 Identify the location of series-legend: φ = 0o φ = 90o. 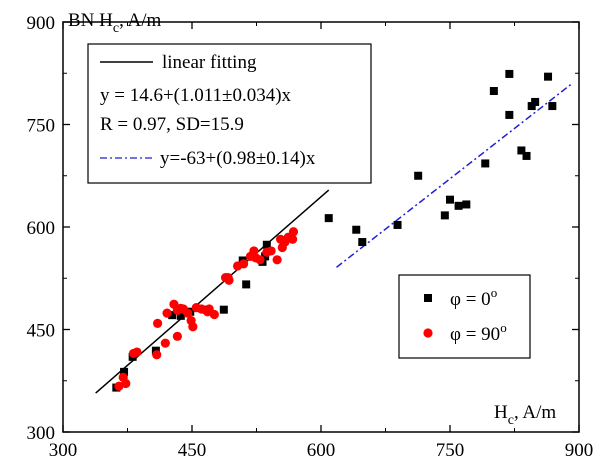
(464, 316).